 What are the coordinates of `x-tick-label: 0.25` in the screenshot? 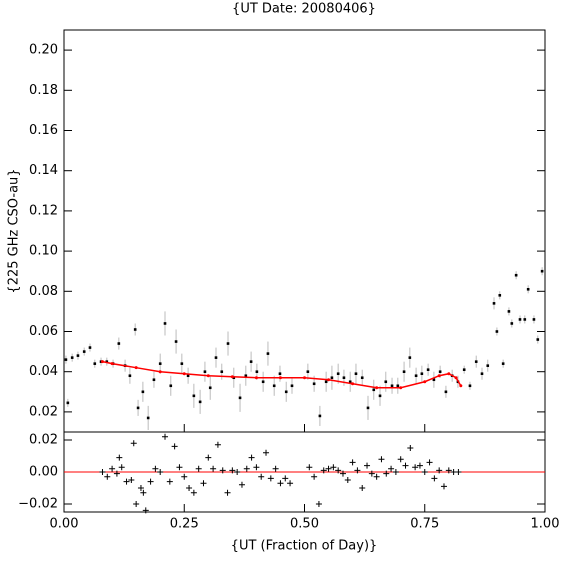 It's located at (184, 524).